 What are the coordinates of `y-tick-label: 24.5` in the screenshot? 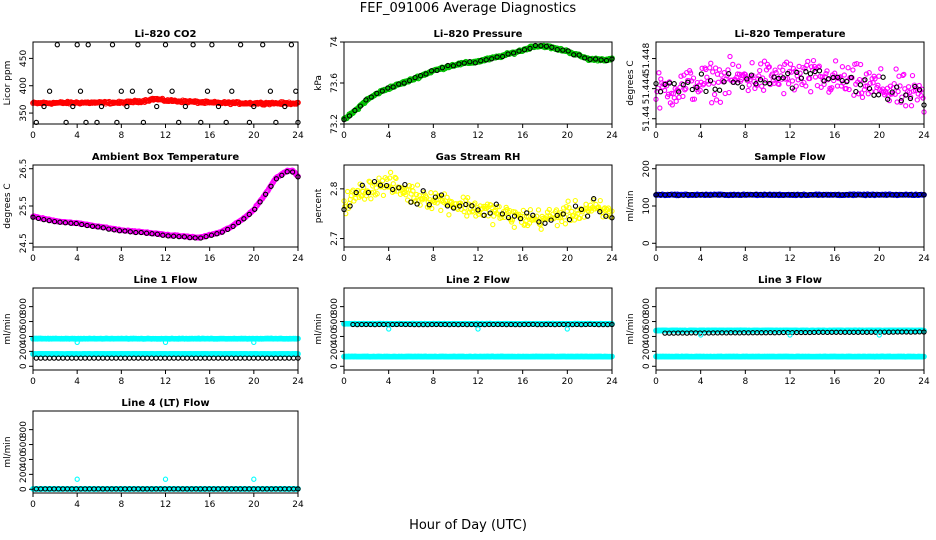 It's located at (24, 243).